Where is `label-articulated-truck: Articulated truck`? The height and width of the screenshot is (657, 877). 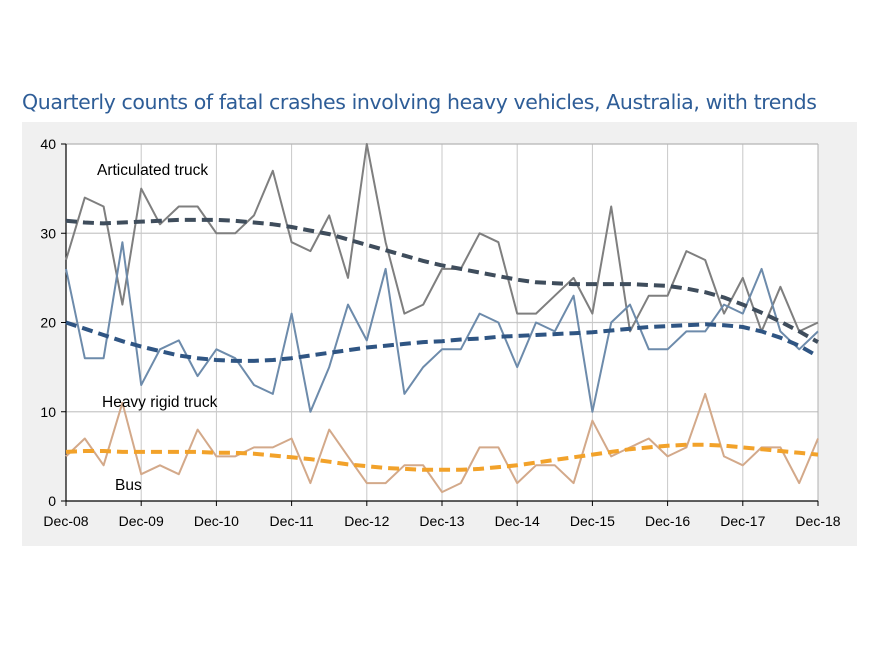 label-articulated-truck: Articulated truck is located at coordinates (152, 170).